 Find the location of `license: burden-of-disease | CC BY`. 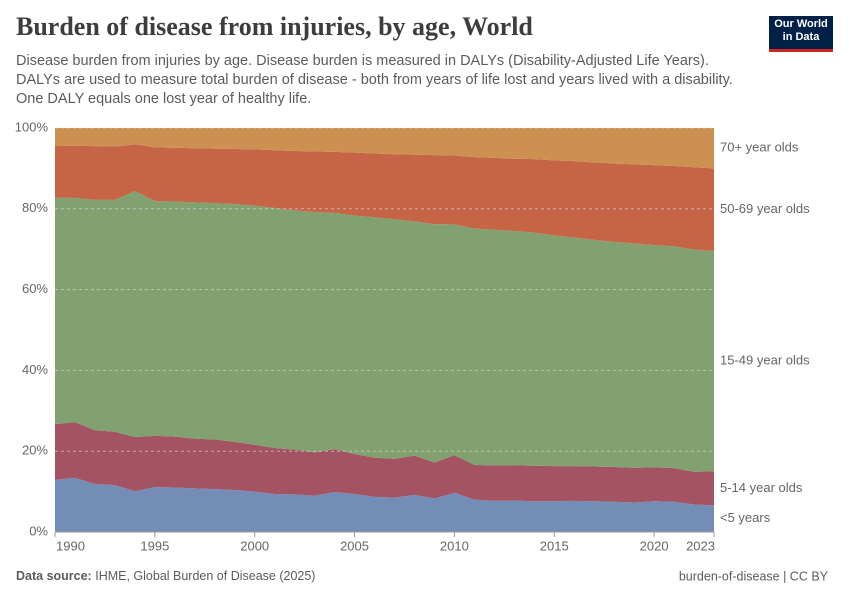

license: burden-of-disease | CC BY is located at coordinates (754, 576).